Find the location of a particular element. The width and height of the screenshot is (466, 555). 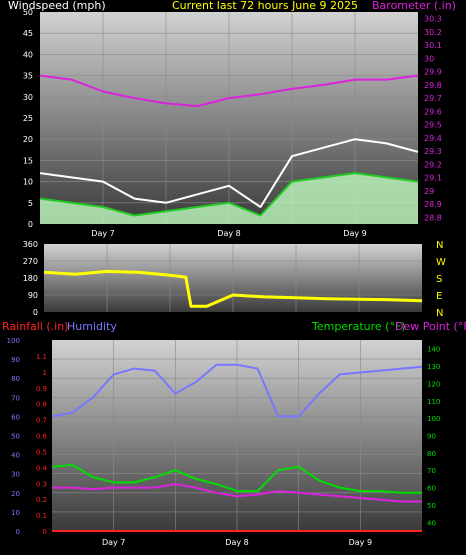

compass-label: W is located at coordinates (441, 262).